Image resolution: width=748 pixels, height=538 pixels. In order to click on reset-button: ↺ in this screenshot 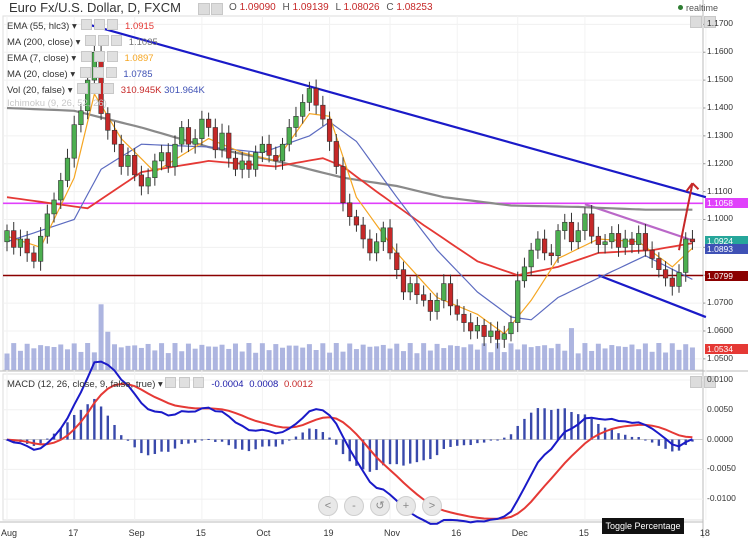, I will do `click(380, 506)`.